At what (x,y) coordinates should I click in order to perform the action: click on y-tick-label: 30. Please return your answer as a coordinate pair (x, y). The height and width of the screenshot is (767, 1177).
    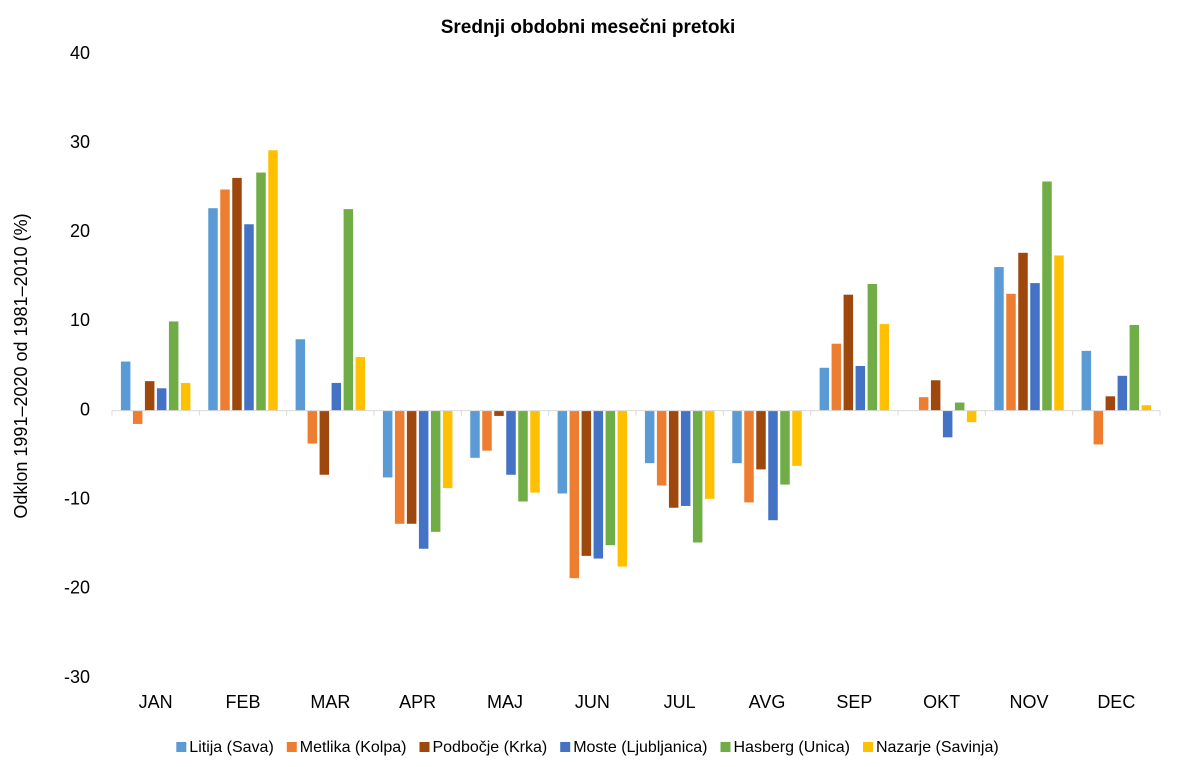
    Looking at the image, I should click on (80, 142).